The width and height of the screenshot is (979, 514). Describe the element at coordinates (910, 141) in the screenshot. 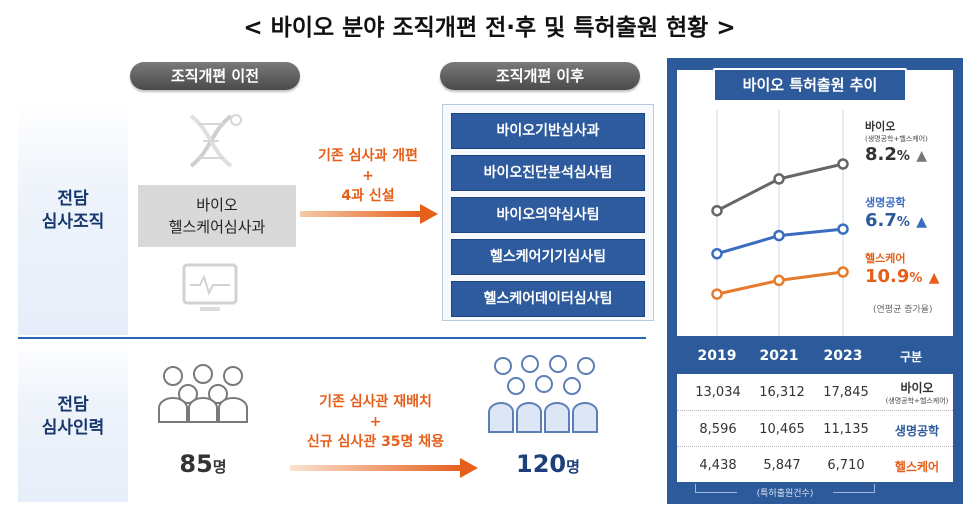

I see `bio-series-label: 바이오 (생명공학+헬스케어) 8.2% ▲` at that location.